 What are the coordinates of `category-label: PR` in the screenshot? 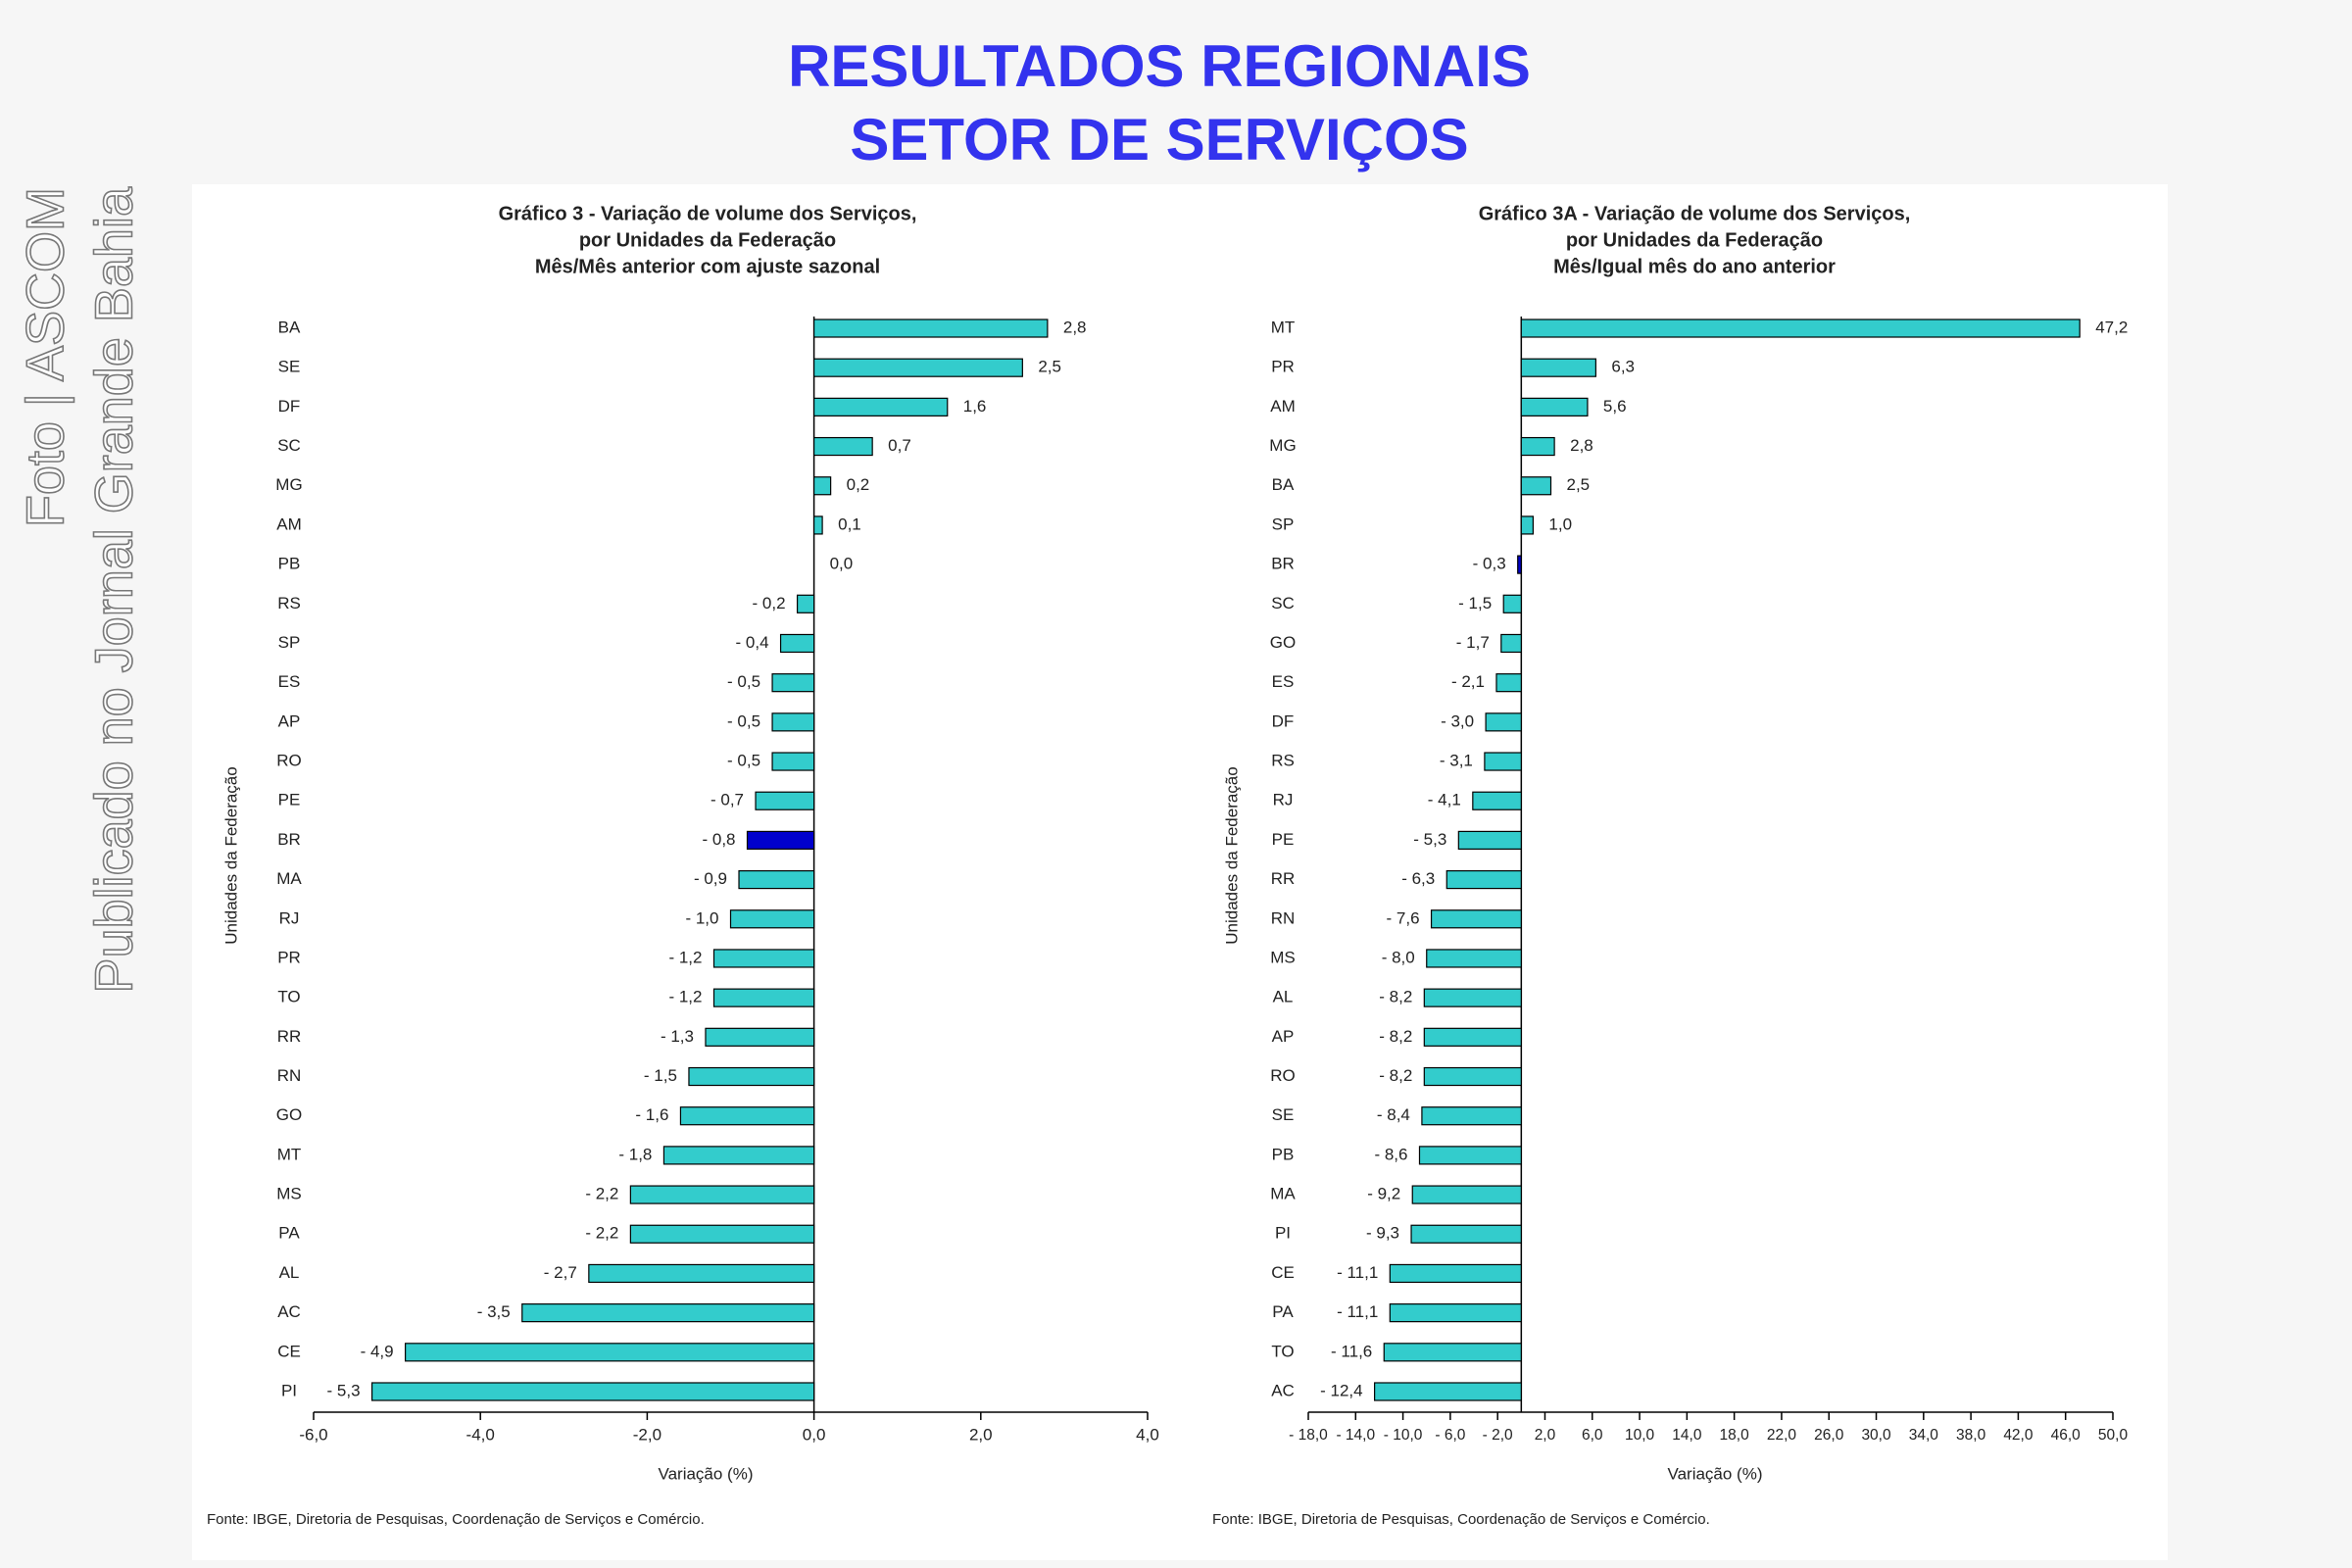 It's located at (1283, 367).